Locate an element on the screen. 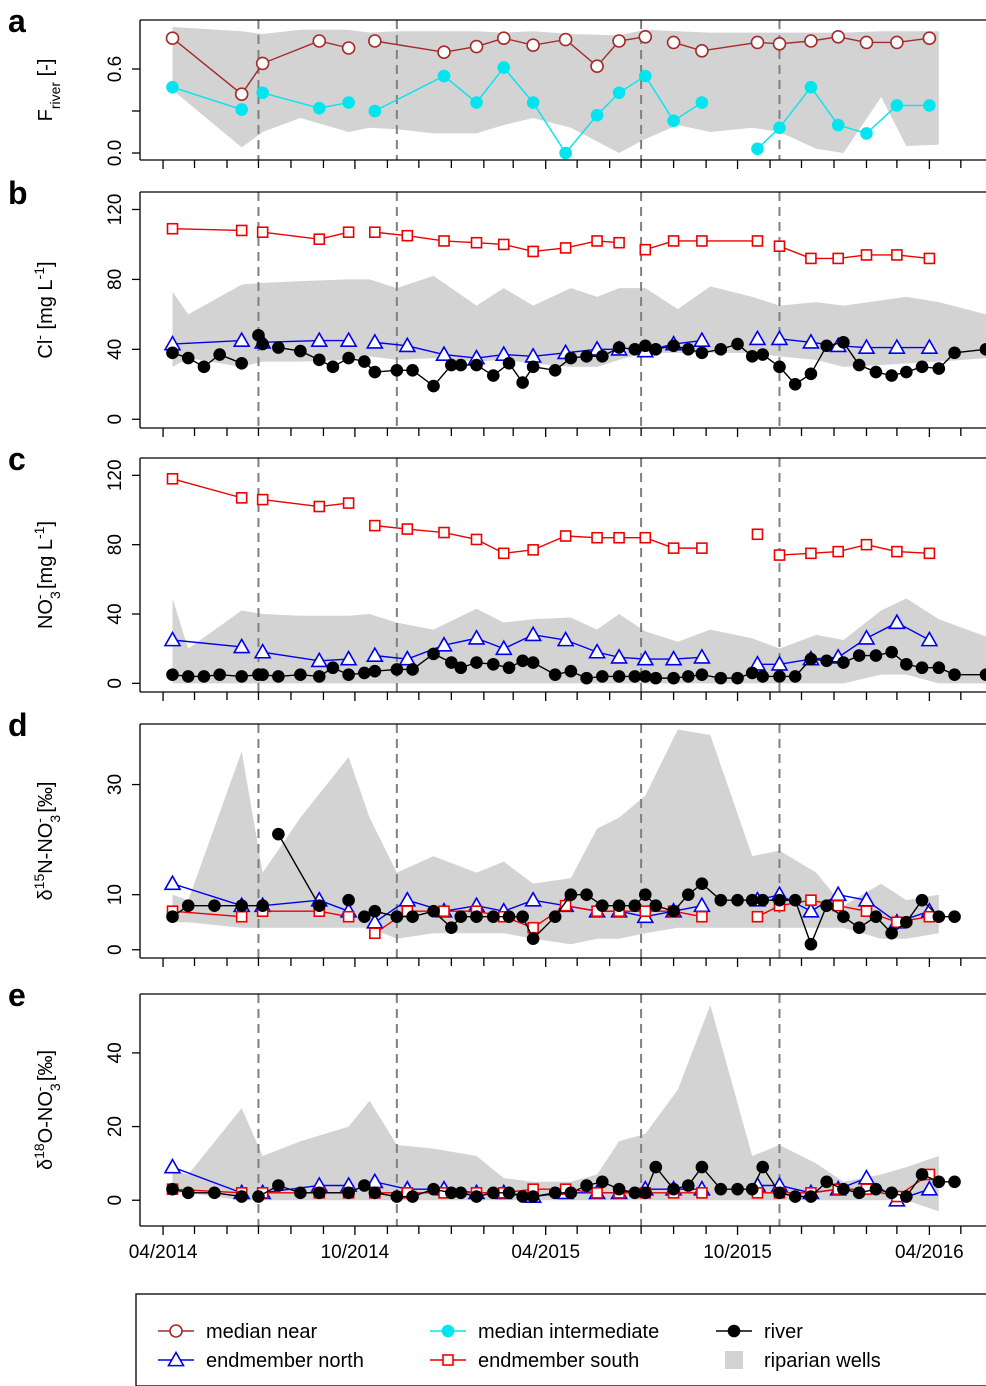  riparian-wells-band is located at coordinates (555, 90).